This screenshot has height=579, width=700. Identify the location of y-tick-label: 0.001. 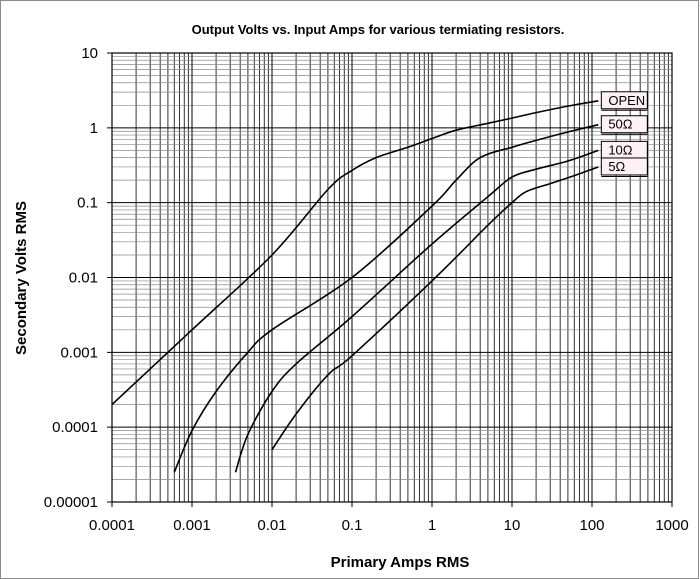
(79, 352).